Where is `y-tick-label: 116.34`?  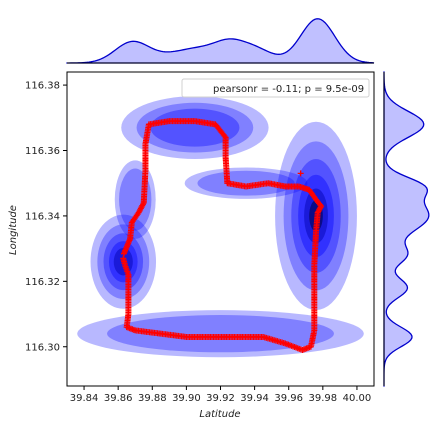 y-tick-label: 116.34 is located at coordinates (42, 216).